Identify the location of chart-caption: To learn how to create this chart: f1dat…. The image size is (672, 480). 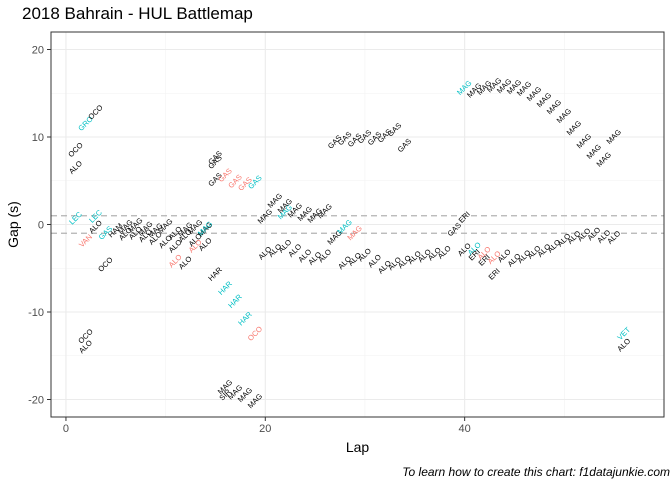
(536, 472).